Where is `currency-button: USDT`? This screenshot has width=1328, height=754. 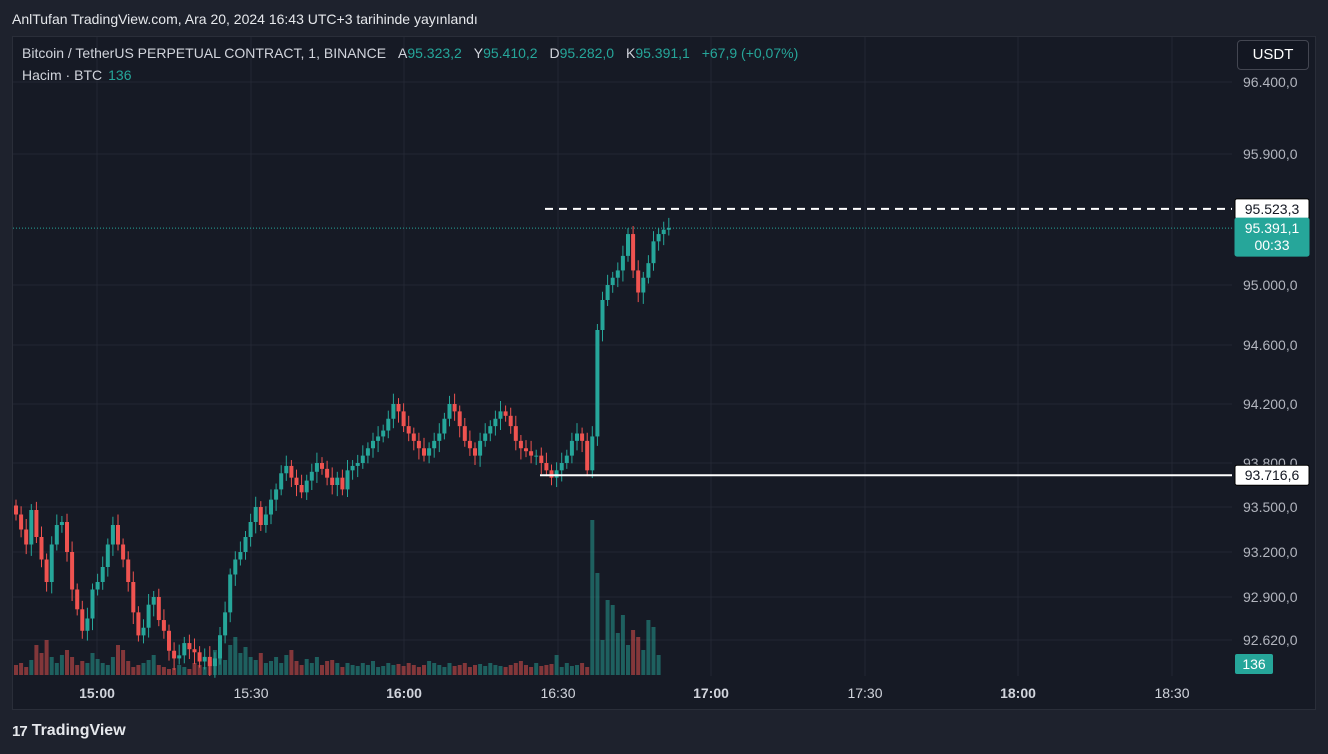 currency-button: USDT is located at coordinates (1273, 55).